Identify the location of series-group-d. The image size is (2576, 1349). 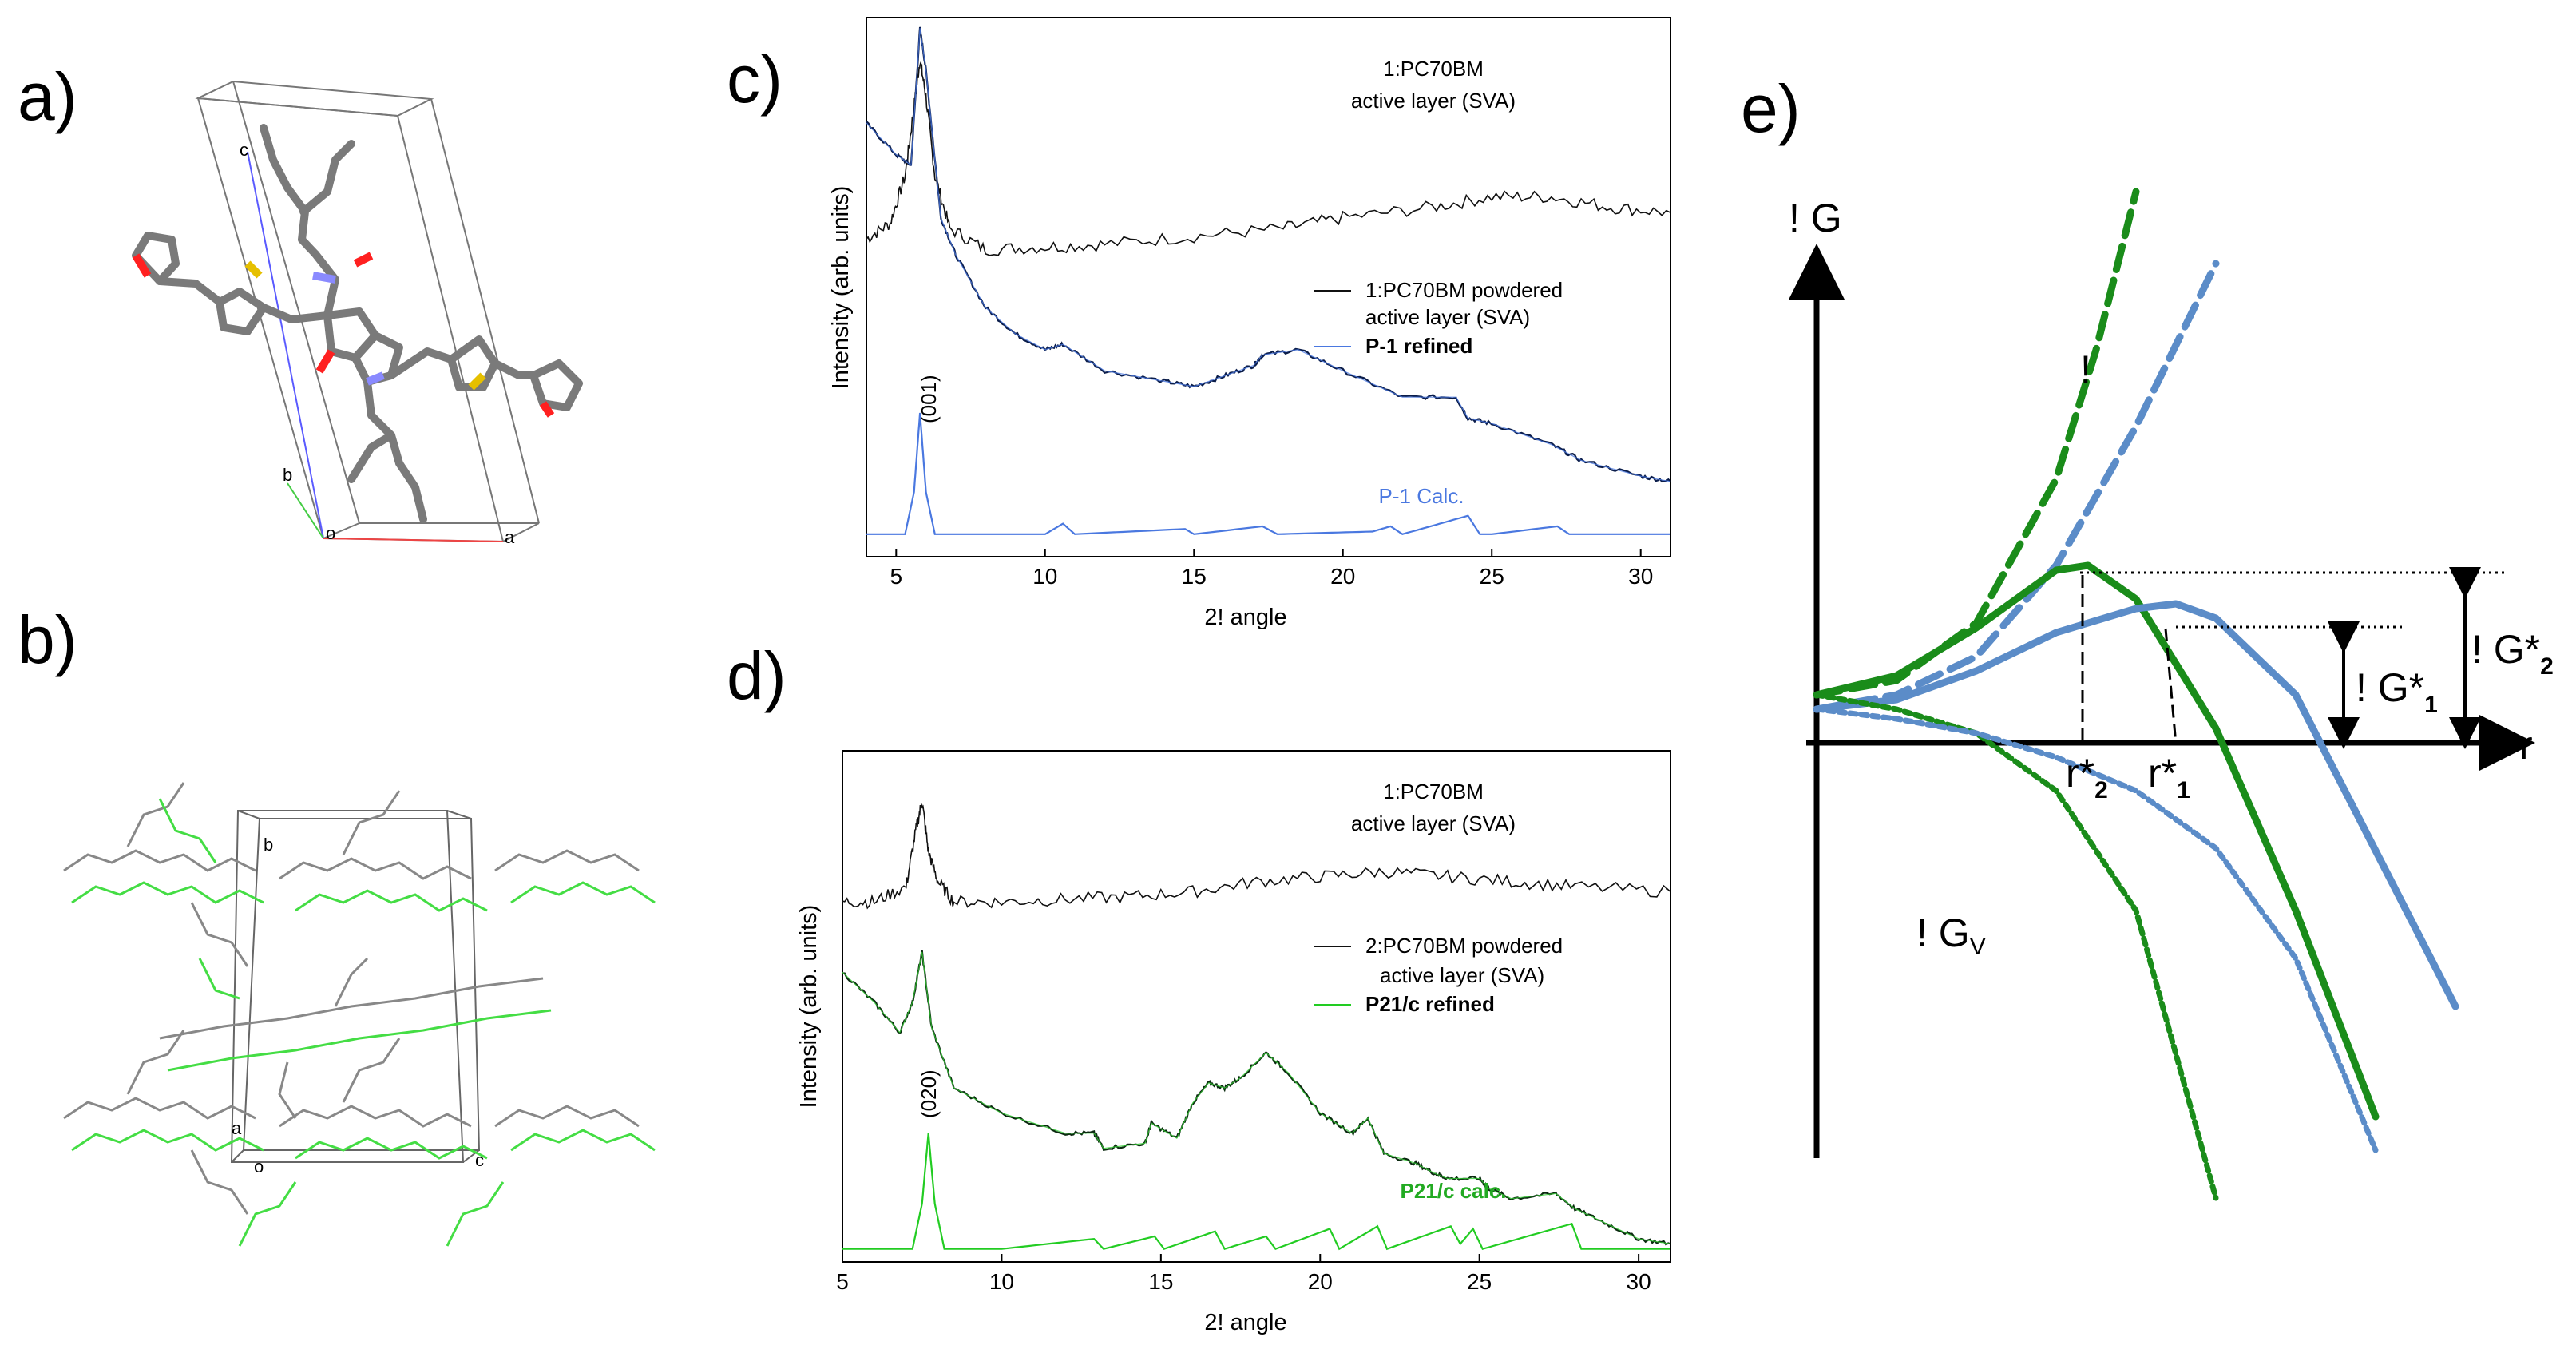
(1256, 1027).